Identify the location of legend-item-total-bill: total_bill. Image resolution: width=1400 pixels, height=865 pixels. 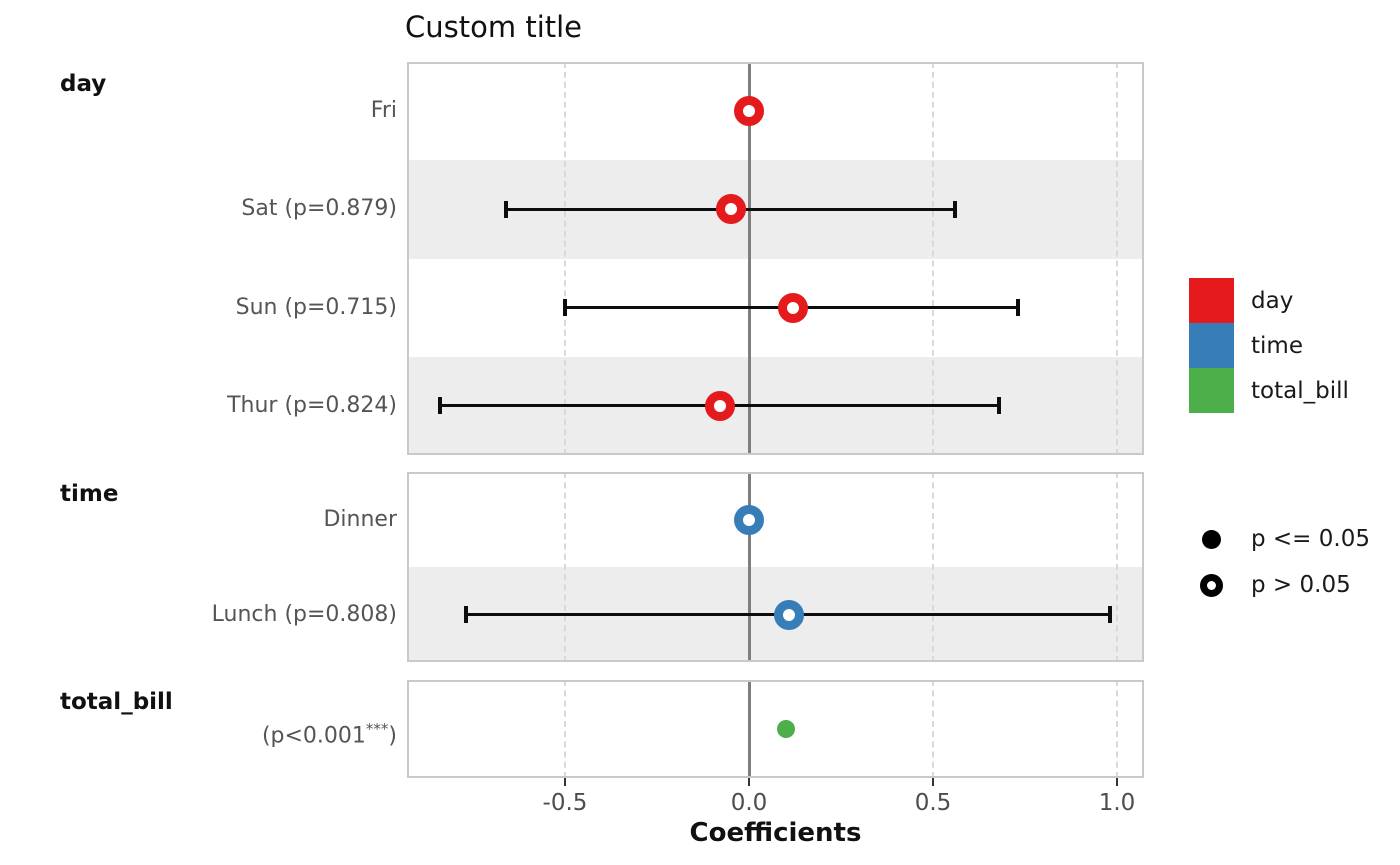
(1269, 390).